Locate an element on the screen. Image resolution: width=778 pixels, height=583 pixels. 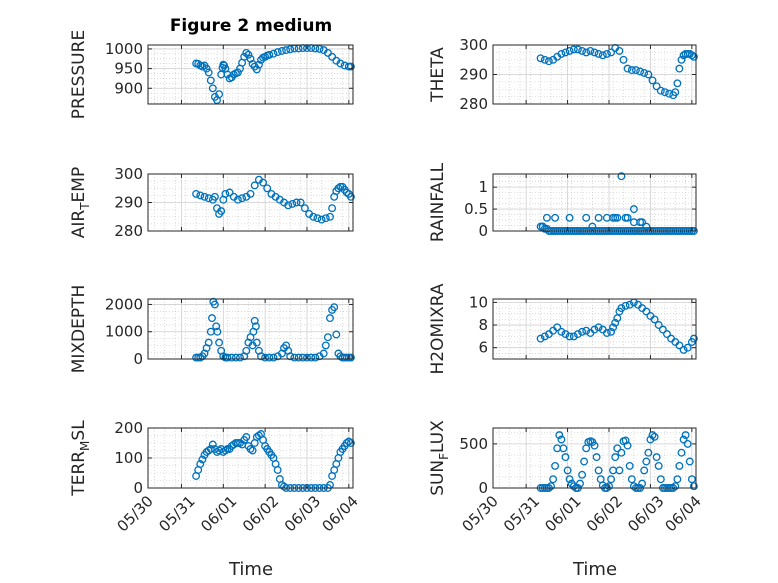
y-tick-label: 290 is located at coordinates (128, 203).